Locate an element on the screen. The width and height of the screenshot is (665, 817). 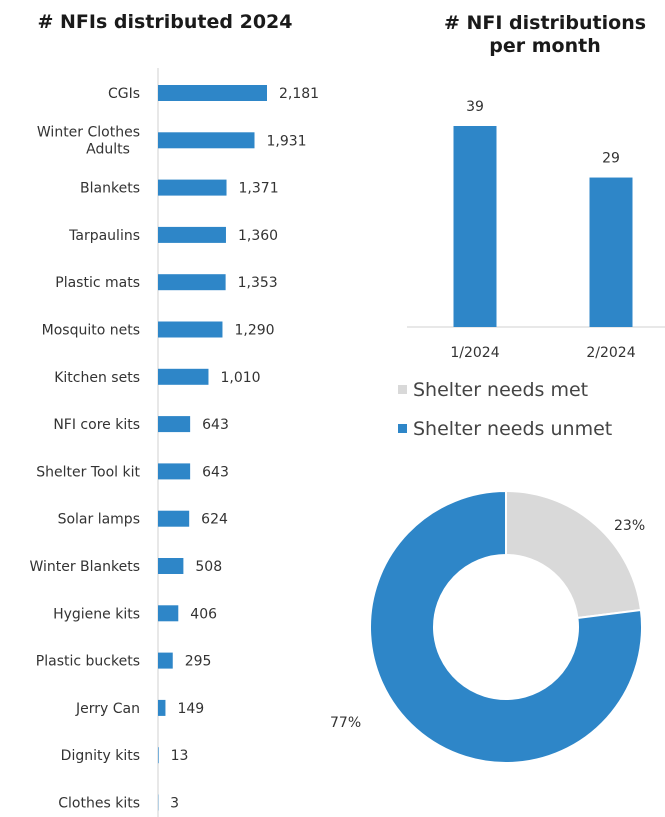
legend-item-unmet: Shelter needs unmet is located at coordinates (505, 429).